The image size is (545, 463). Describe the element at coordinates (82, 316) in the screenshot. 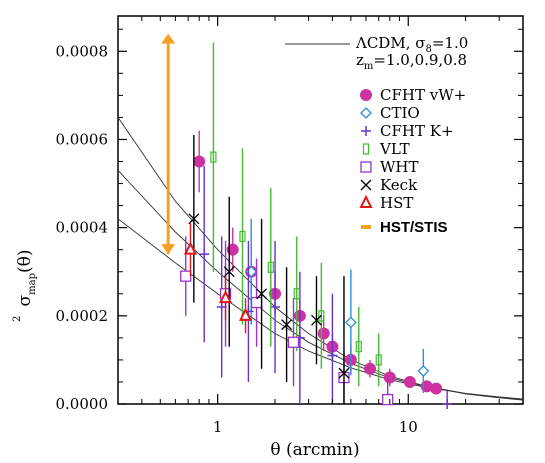

I see `y-tick-label: 0.0002` at that location.